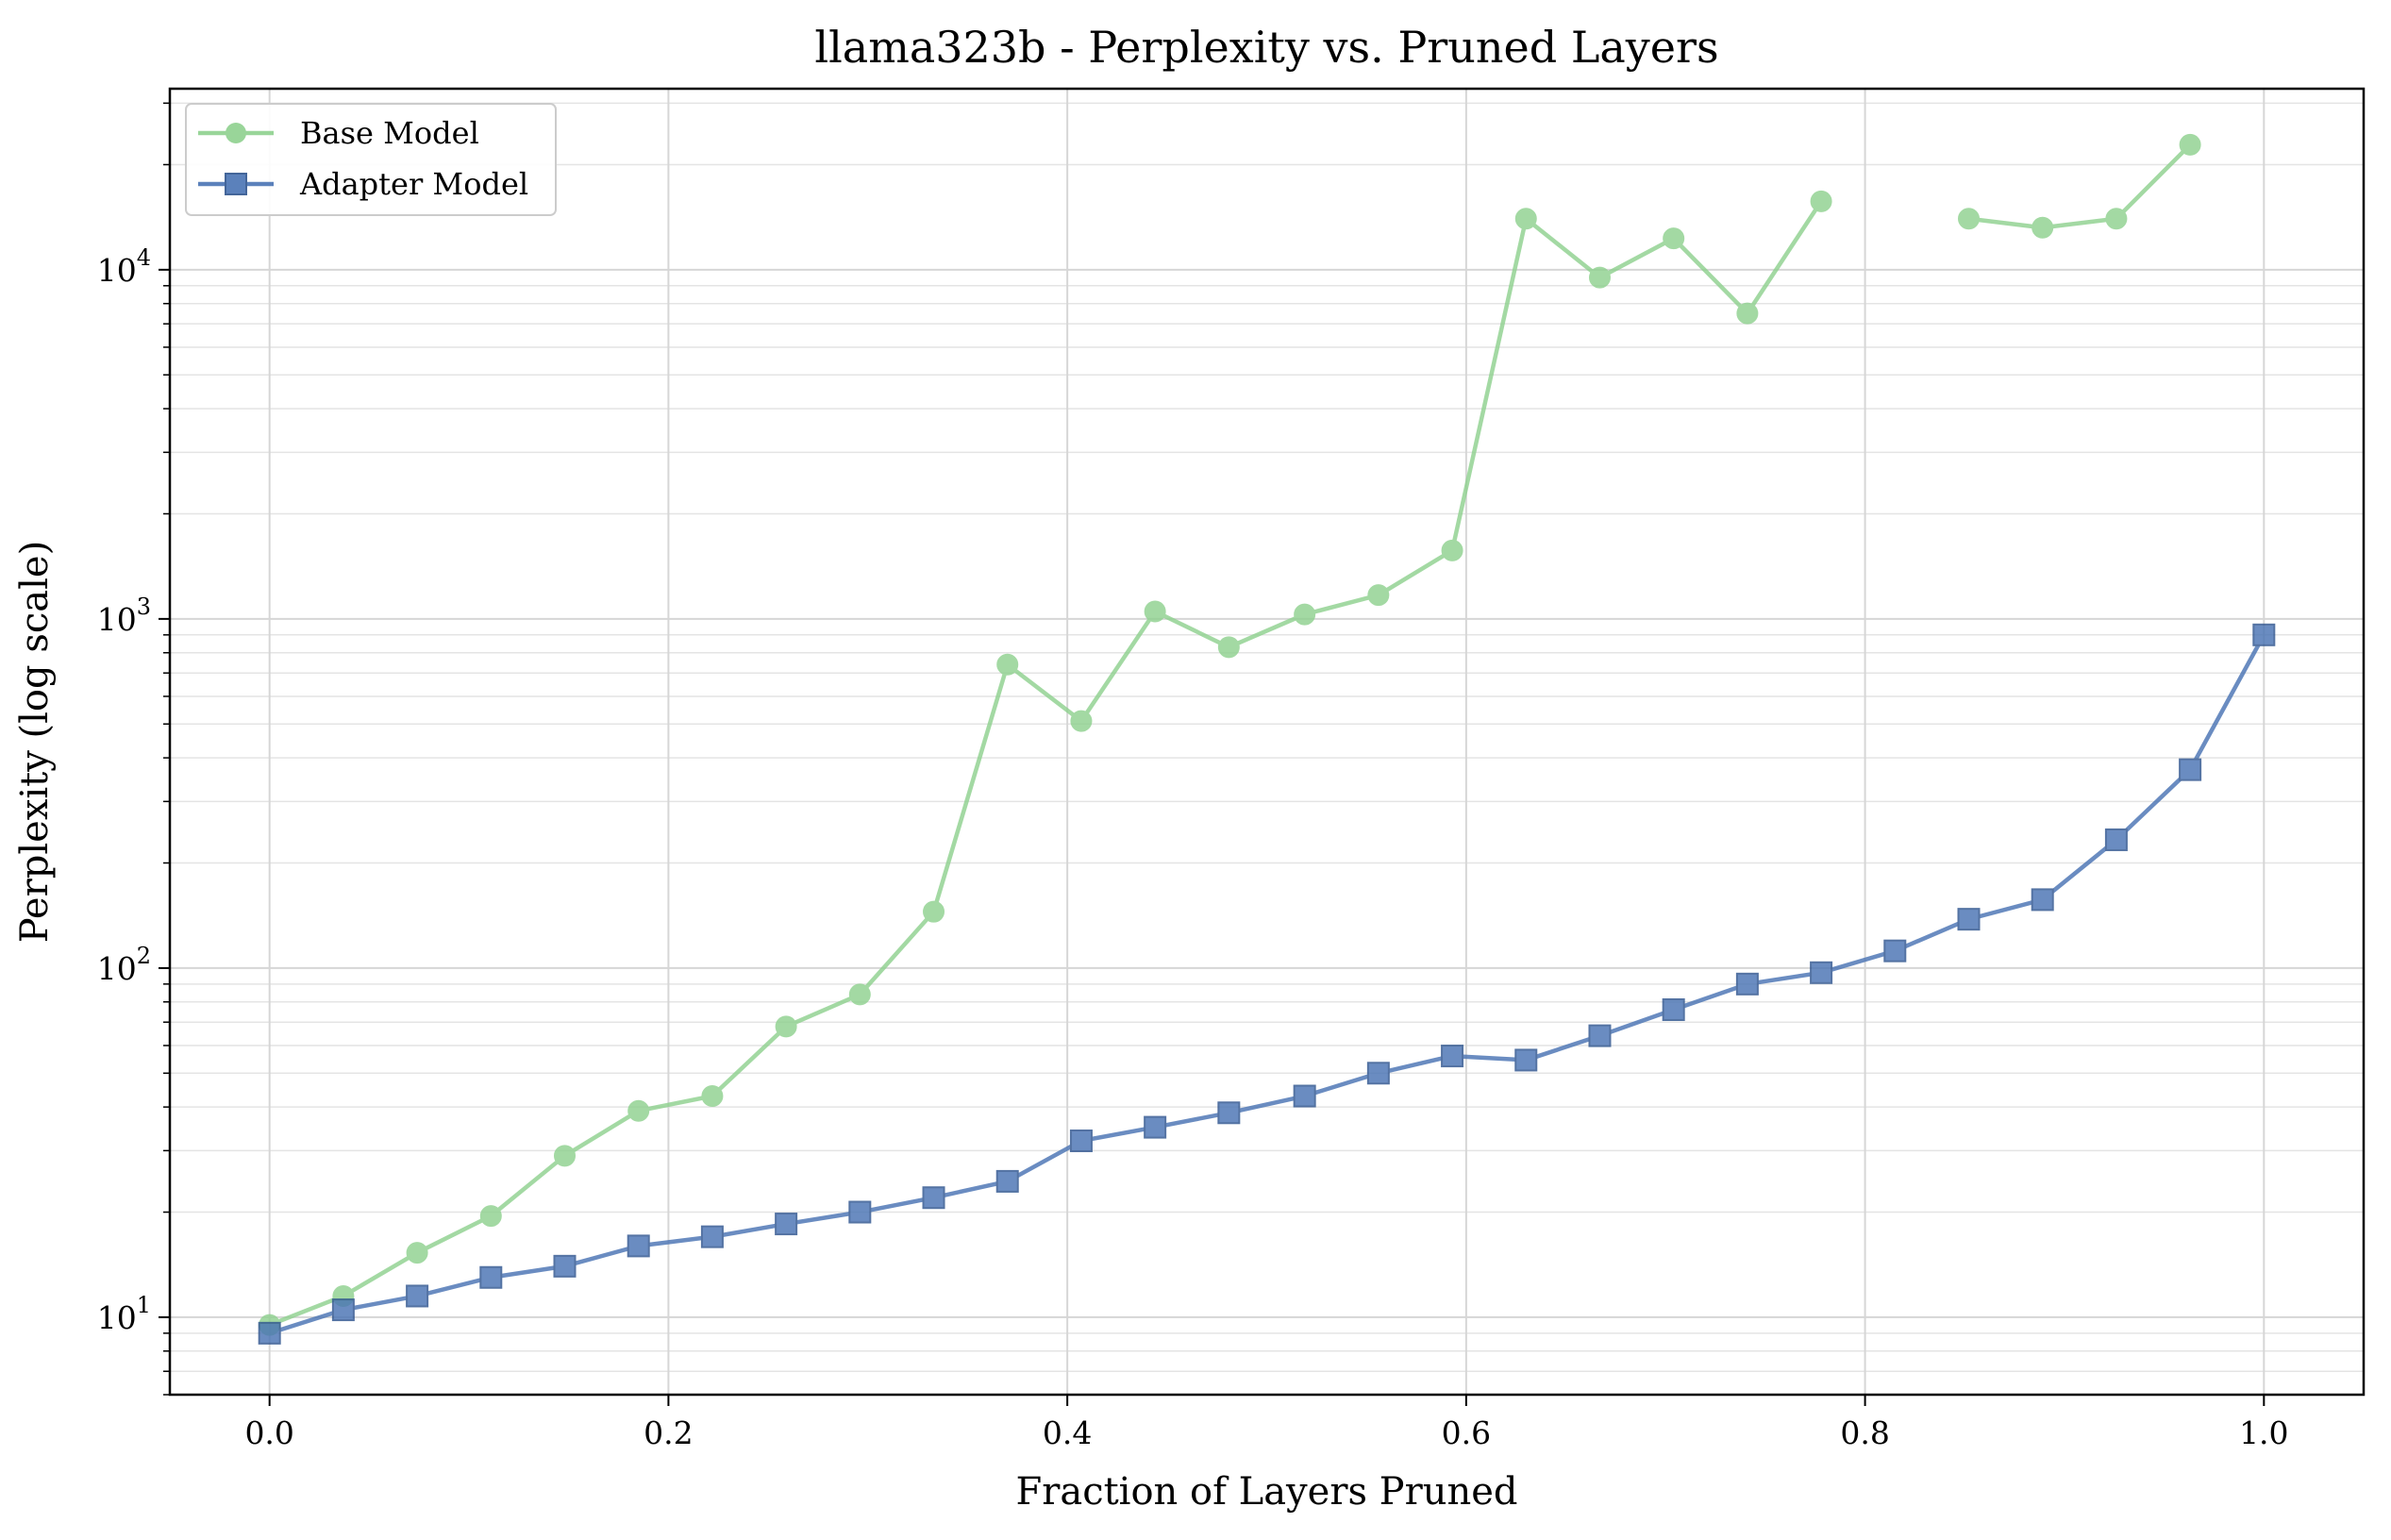  I want to click on x-tick-label: 0.2, so click(669, 1432).